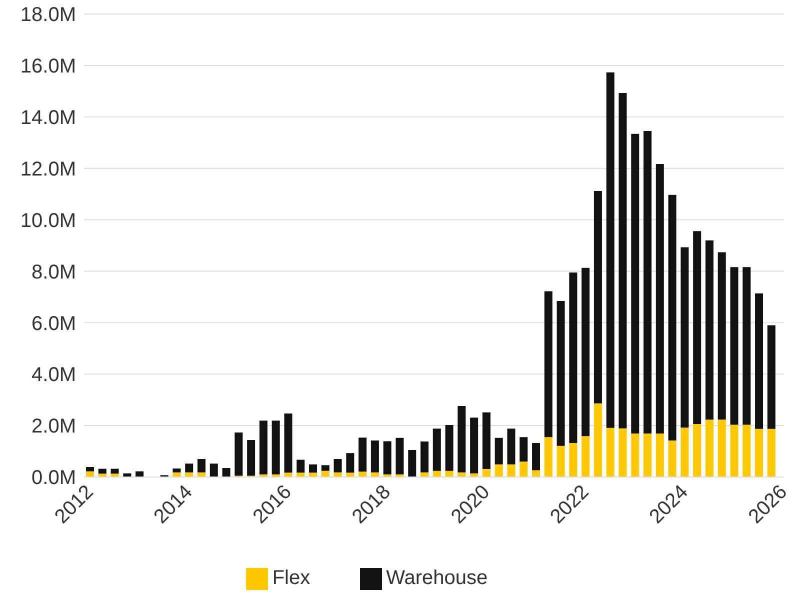  I want to click on y-tick-label: 18.0M, so click(48, 15).